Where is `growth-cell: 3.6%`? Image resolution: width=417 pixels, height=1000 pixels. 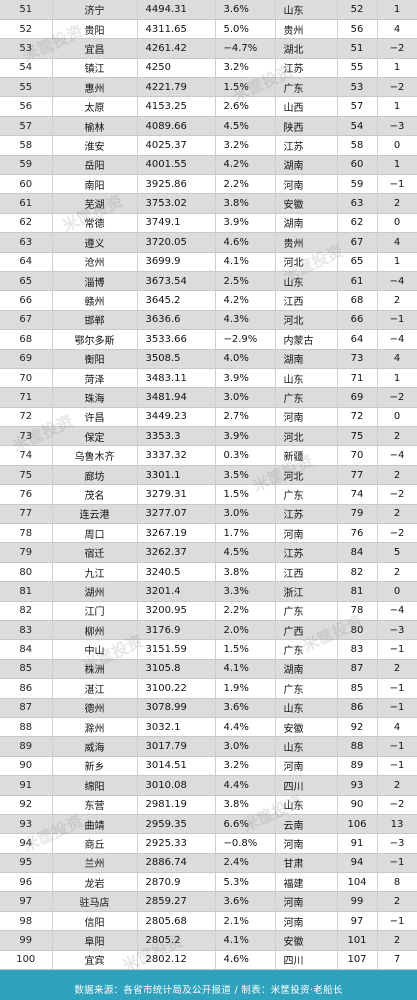
growth-cell: 3.6% is located at coordinates (245, 10).